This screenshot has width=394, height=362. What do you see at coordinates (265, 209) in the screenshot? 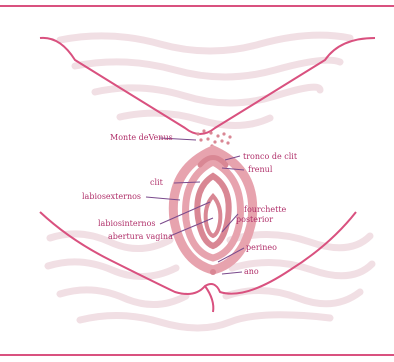
I see `label-fourchette-line1: fourchette` at bounding box center [265, 209].